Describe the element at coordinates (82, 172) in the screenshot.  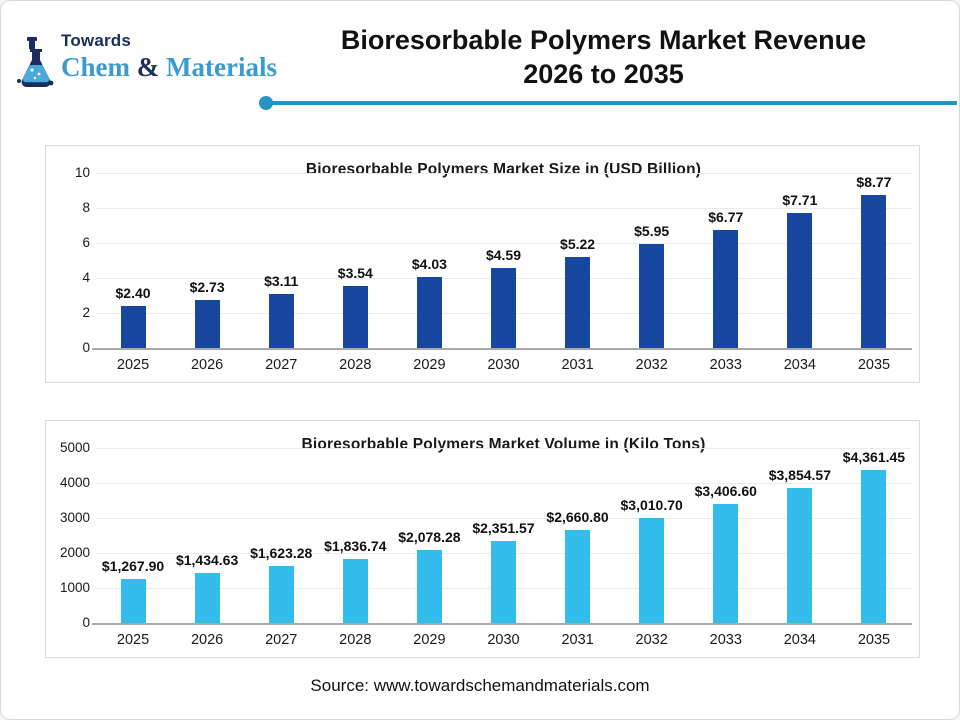
I see `y-tick-10: 10` at that location.